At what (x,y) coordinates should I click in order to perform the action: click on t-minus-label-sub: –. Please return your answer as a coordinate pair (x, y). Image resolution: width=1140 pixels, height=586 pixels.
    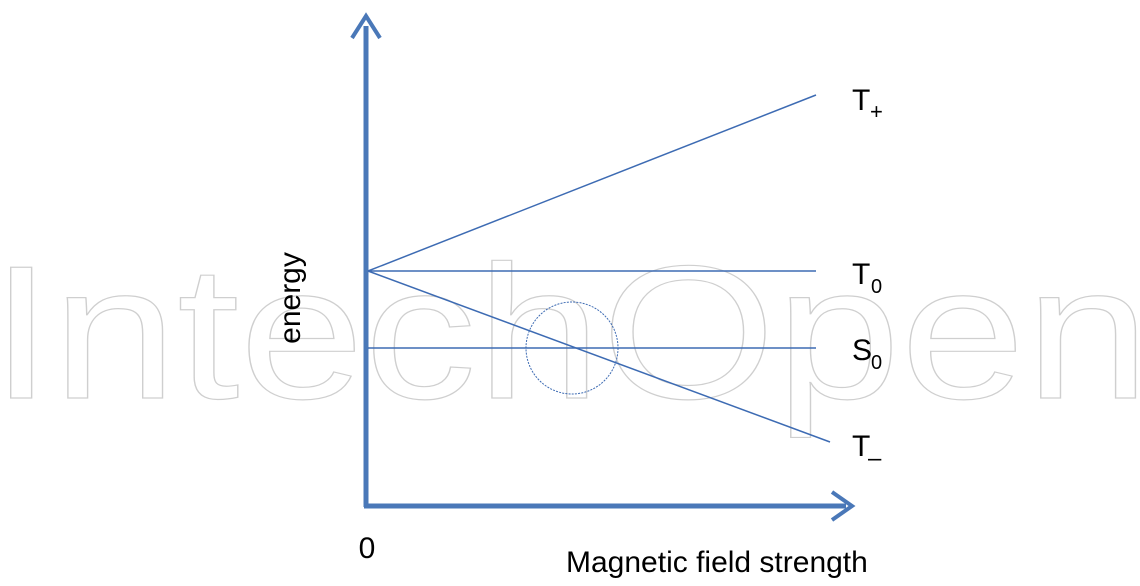
    Looking at the image, I should click on (875, 458).